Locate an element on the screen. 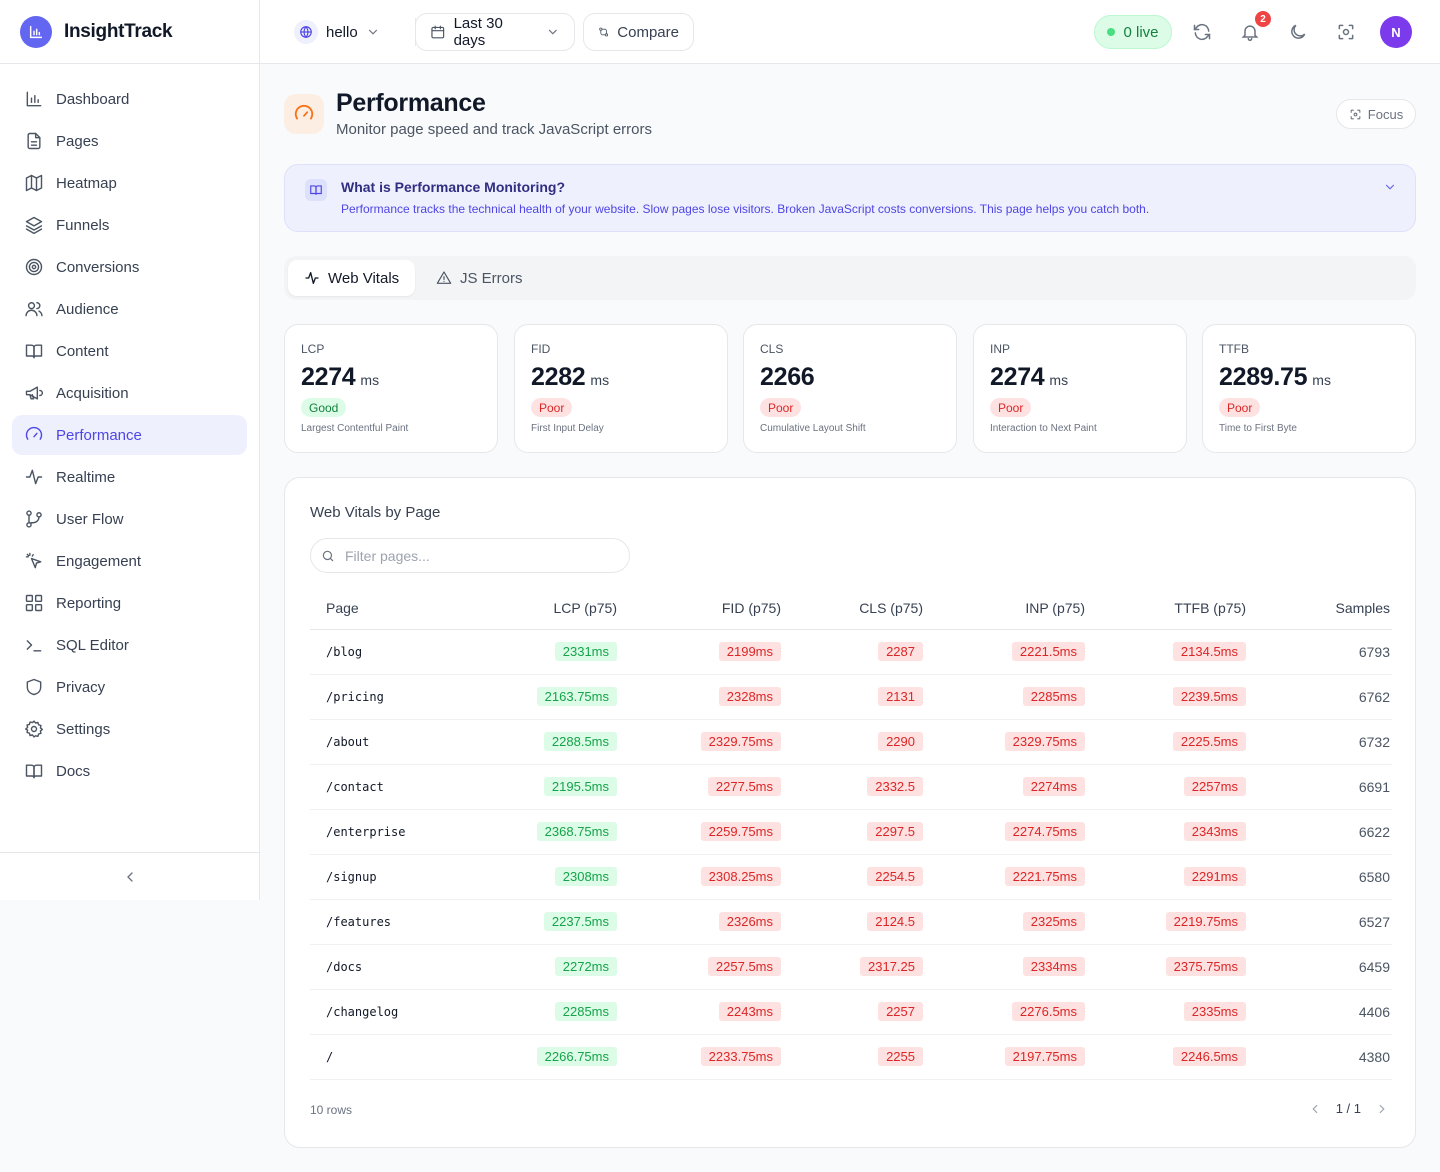 This screenshot has height=1172, width=1440. page-indicator: 1 / 1 is located at coordinates (1348, 1108).